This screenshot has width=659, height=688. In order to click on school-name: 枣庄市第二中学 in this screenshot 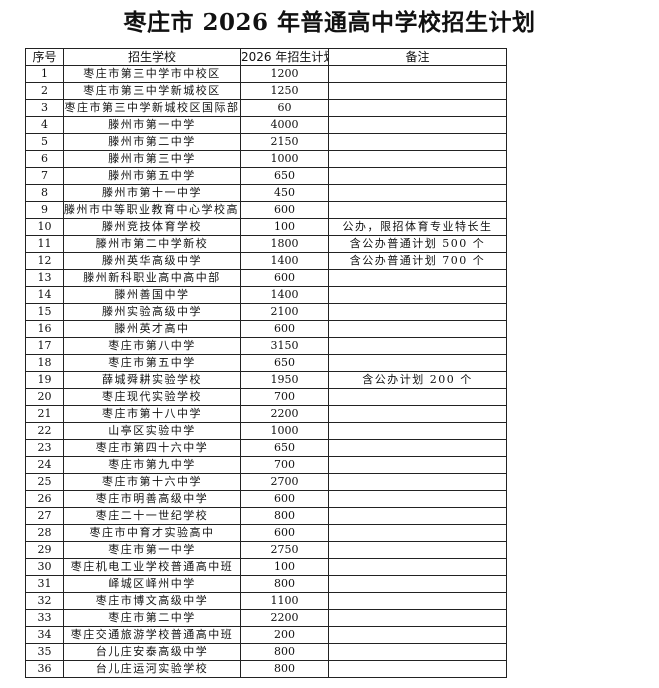, I will do `click(152, 618)`.